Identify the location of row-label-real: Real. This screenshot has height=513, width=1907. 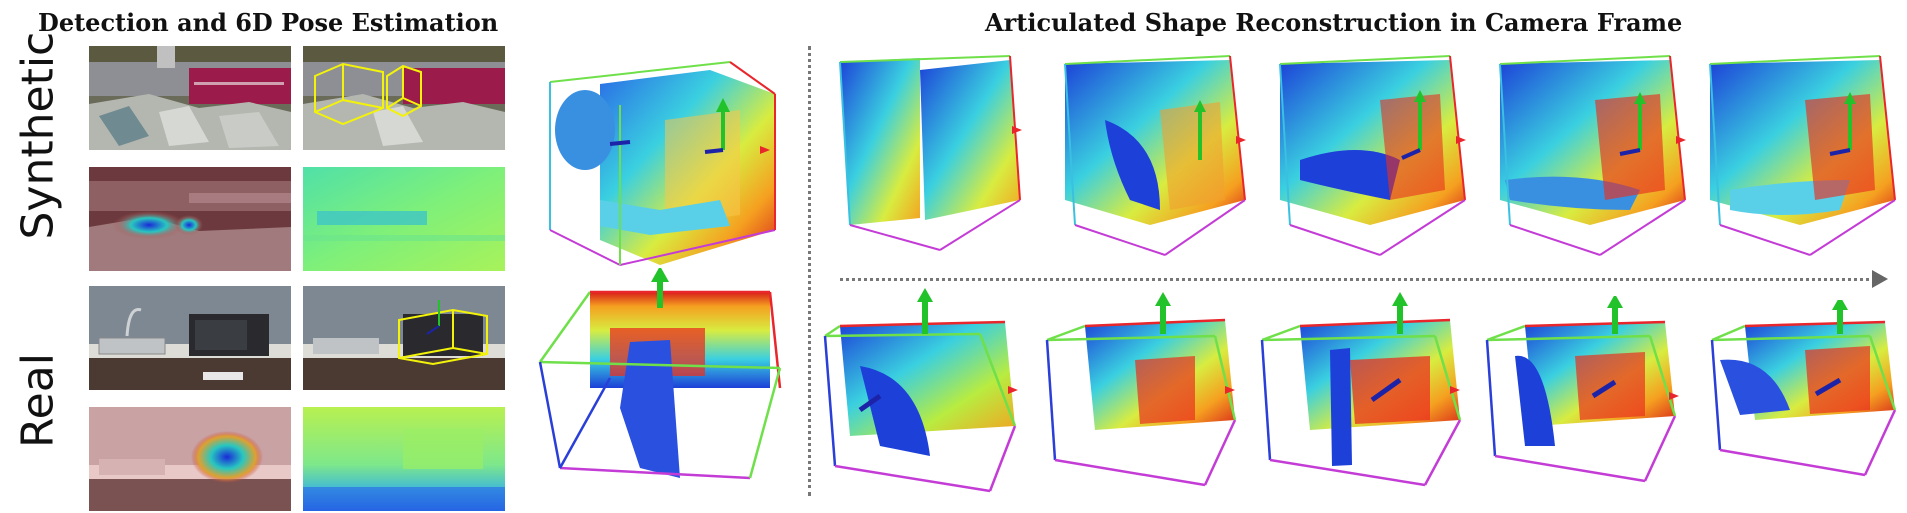
(38, 400).